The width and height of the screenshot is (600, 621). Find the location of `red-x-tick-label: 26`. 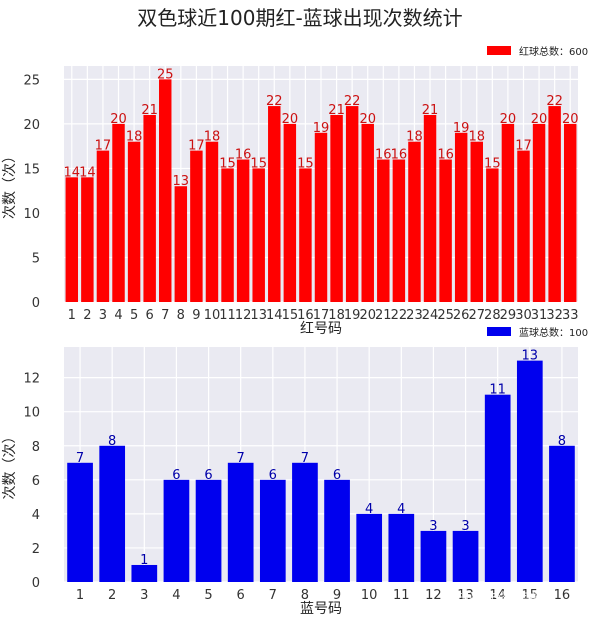

red-x-tick-label: 26 is located at coordinates (461, 315).